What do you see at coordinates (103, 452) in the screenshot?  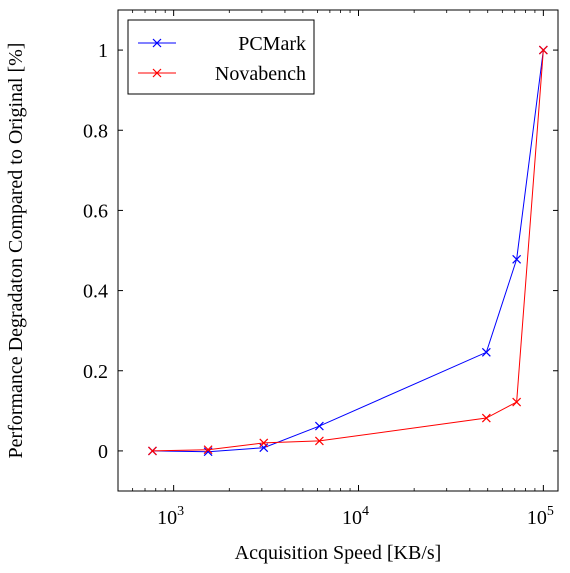 I see `y-tick-label: 0` at bounding box center [103, 452].